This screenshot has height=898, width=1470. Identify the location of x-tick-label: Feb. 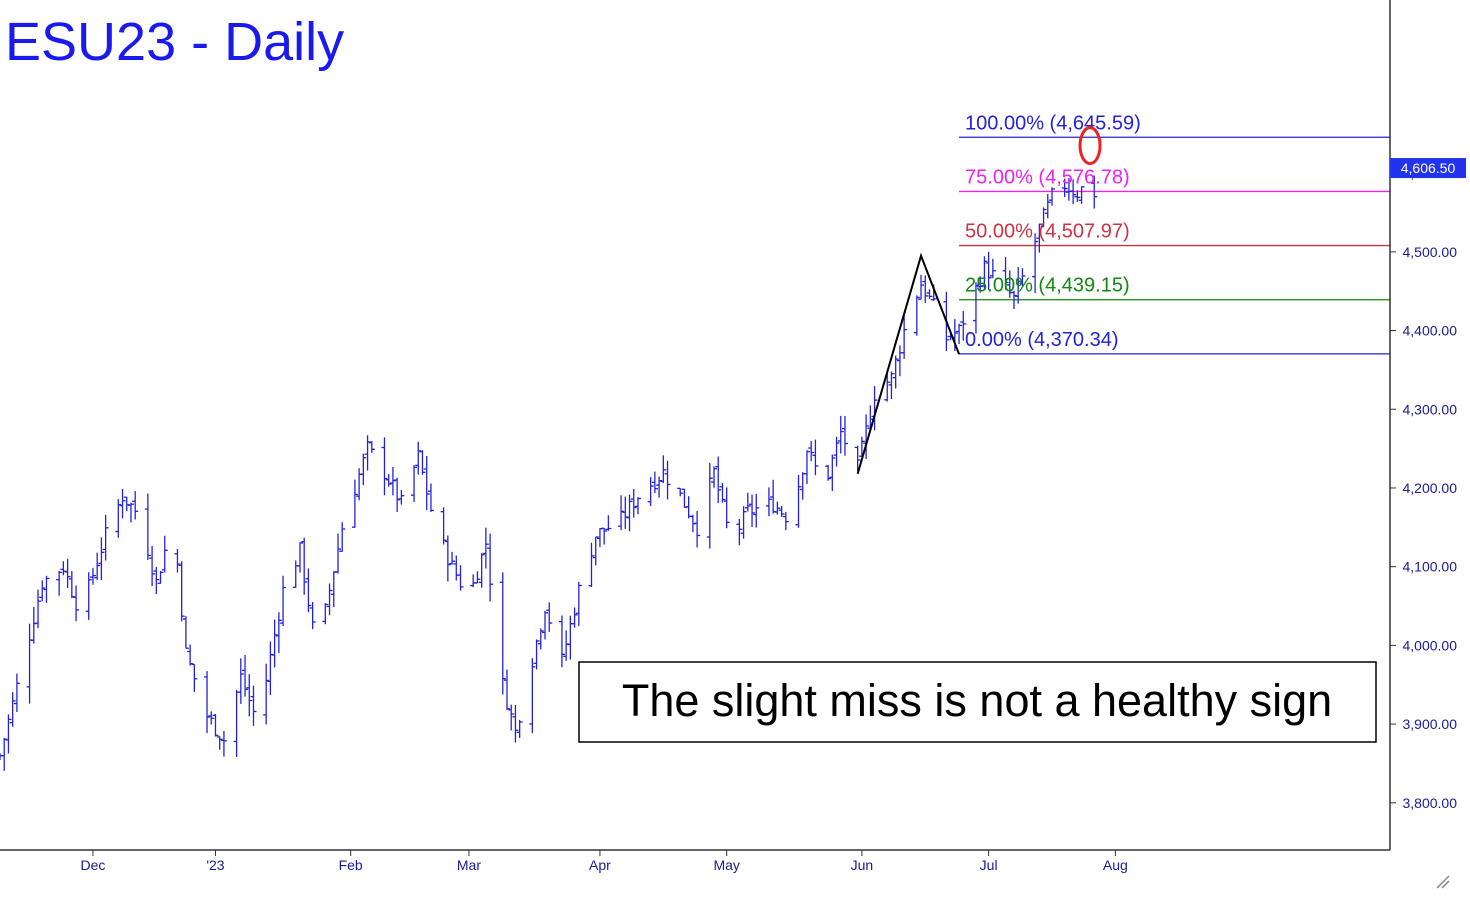
(351, 865).